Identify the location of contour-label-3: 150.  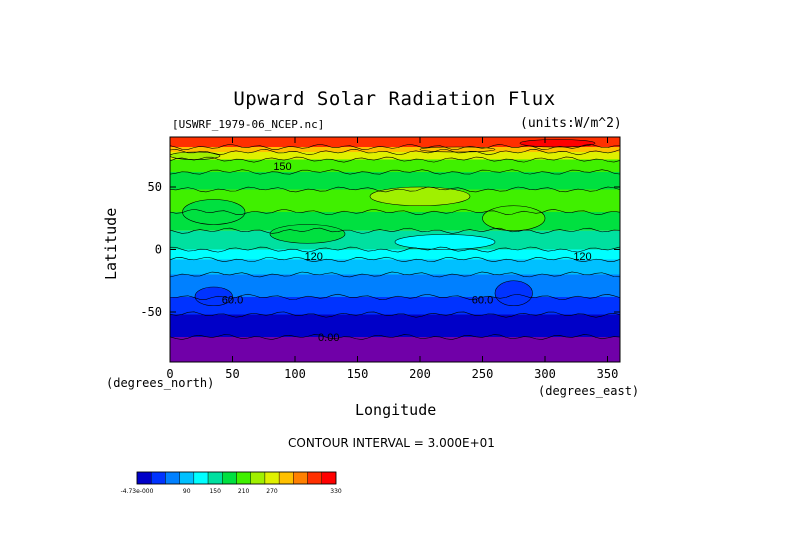
(282, 167).